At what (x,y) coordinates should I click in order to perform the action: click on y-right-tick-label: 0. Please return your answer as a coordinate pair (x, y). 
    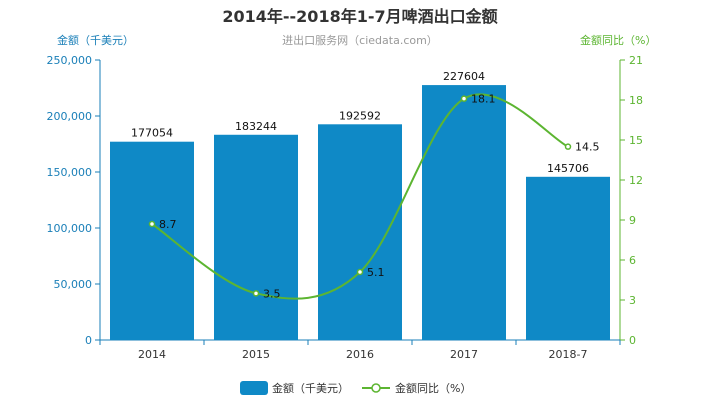
    Looking at the image, I should click on (632, 340).